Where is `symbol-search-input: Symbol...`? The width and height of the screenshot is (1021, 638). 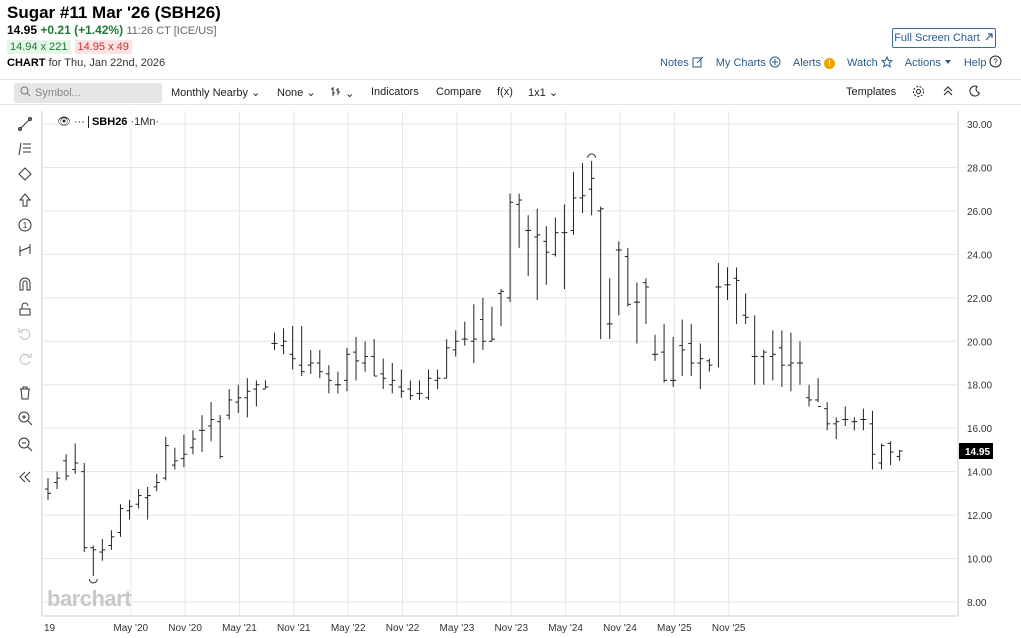 symbol-search-input: Symbol... is located at coordinates (88, 93).